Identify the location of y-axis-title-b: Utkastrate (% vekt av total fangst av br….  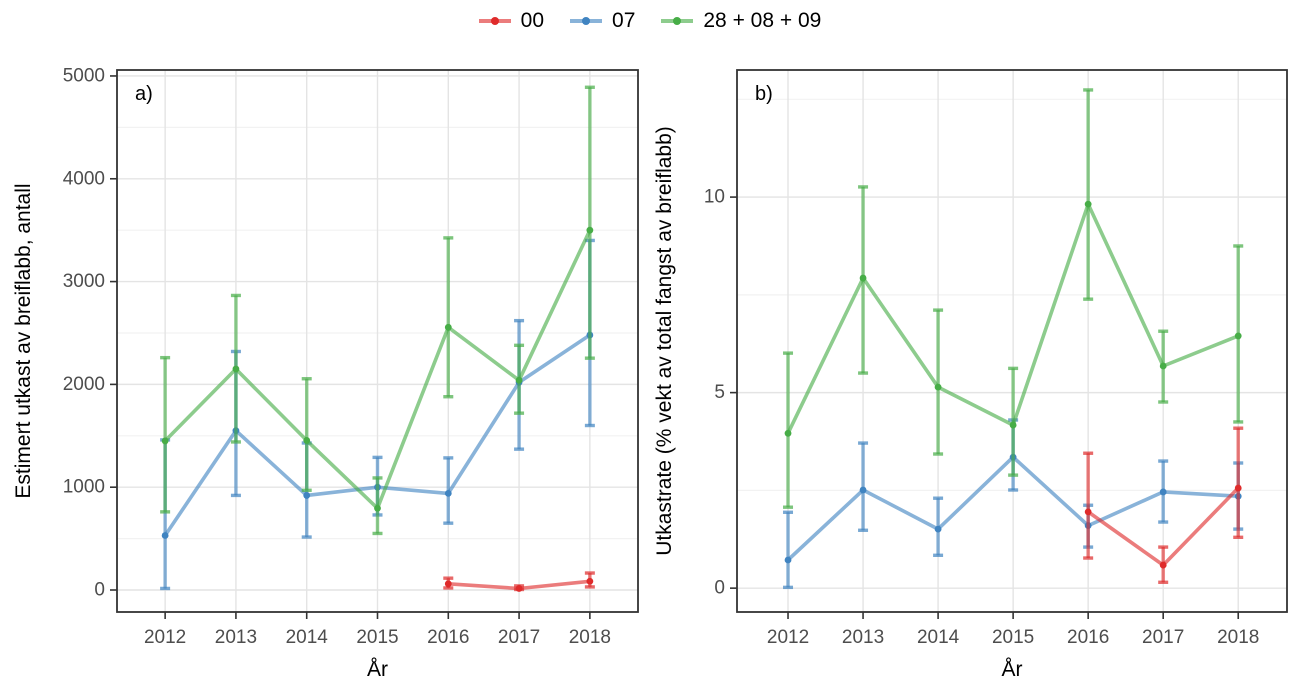
(664, 341).